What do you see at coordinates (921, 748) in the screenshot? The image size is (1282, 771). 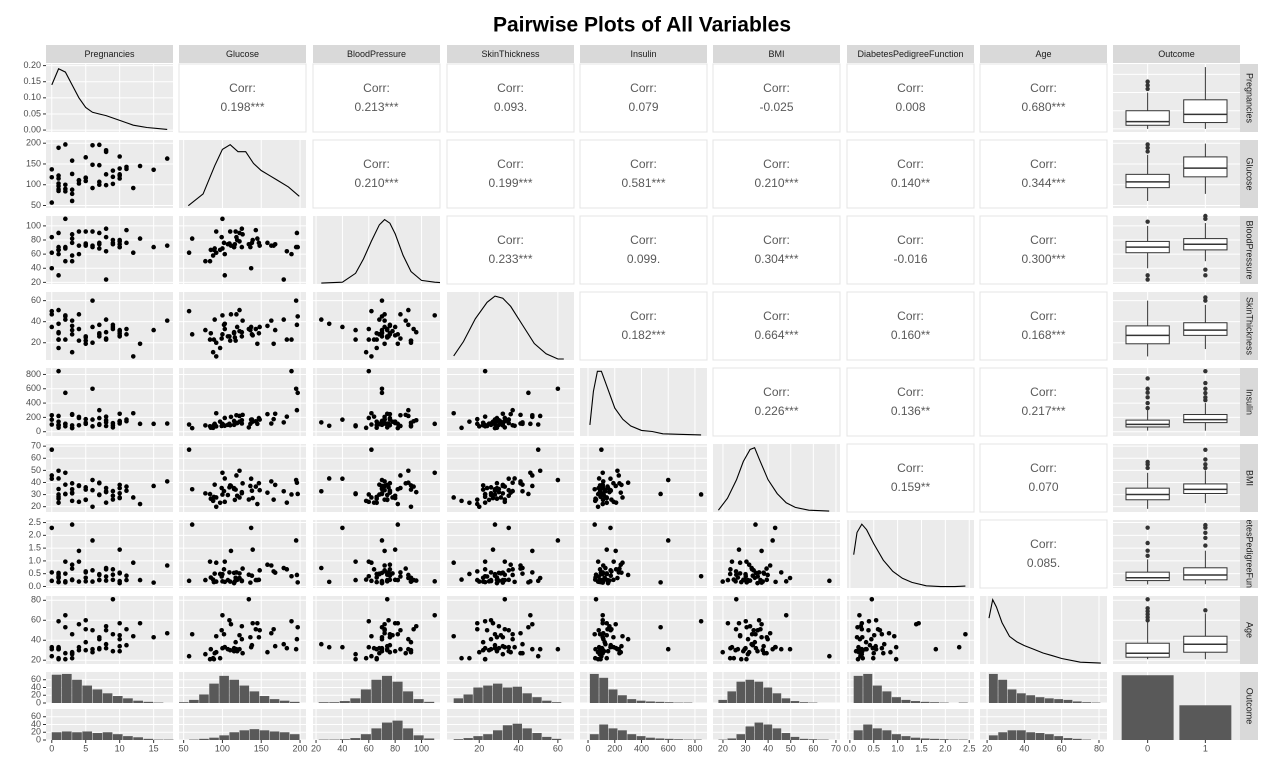 I see `x-tick-label: 1.5` at bounding box center [921, 748].